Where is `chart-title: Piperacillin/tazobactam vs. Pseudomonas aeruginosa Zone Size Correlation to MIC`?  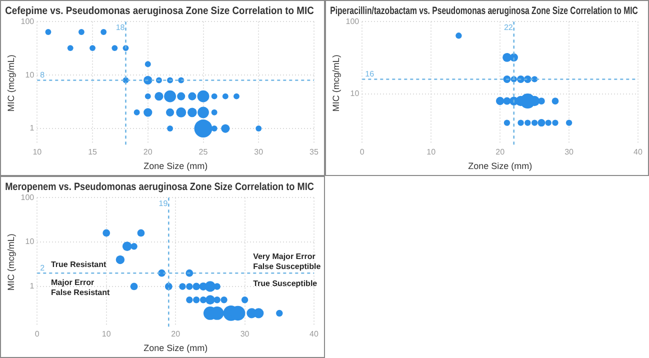
chart-title: Piperacillin/tazobactam vs. Pseudomonas aeruginosa Zone Size Correlation to MIC is located at coordinates (484, 10).